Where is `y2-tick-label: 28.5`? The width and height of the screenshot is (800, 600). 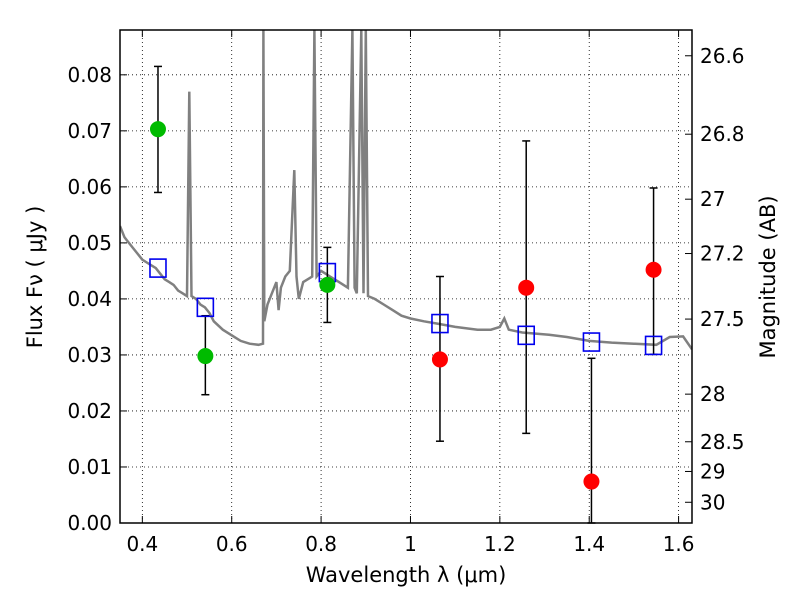 y2-tick-label: 28.5 is located at coordinates (722, 442).